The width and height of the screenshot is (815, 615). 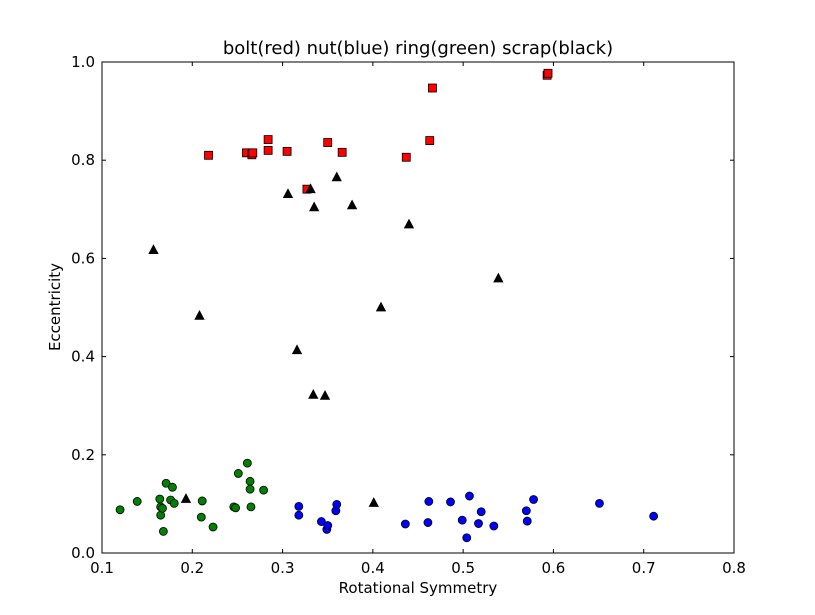 I want to click on x-tick-label: 0.8, so click(x=734, y=568).